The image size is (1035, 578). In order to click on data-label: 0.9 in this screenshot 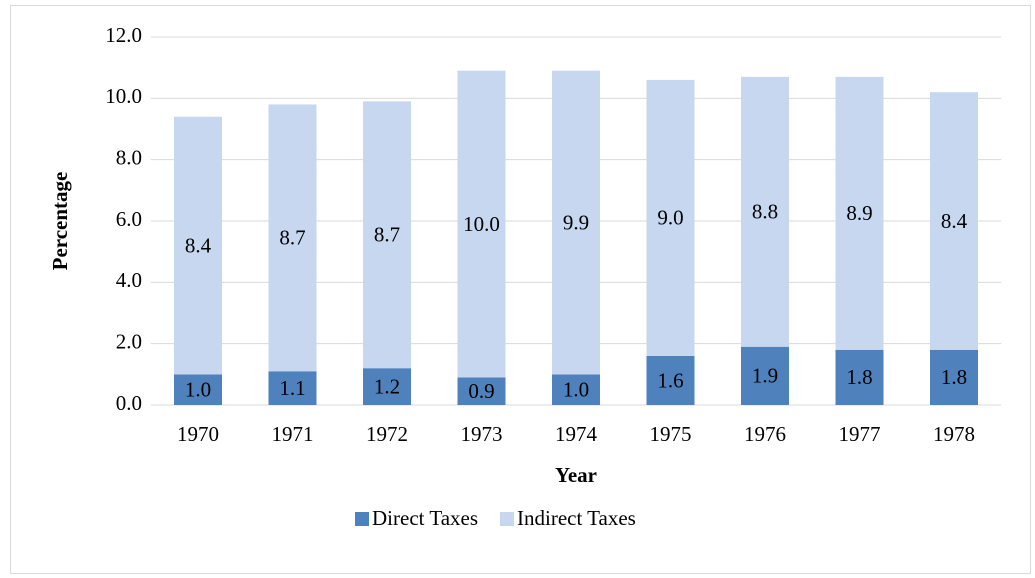, I will do `click(481, 391)`.